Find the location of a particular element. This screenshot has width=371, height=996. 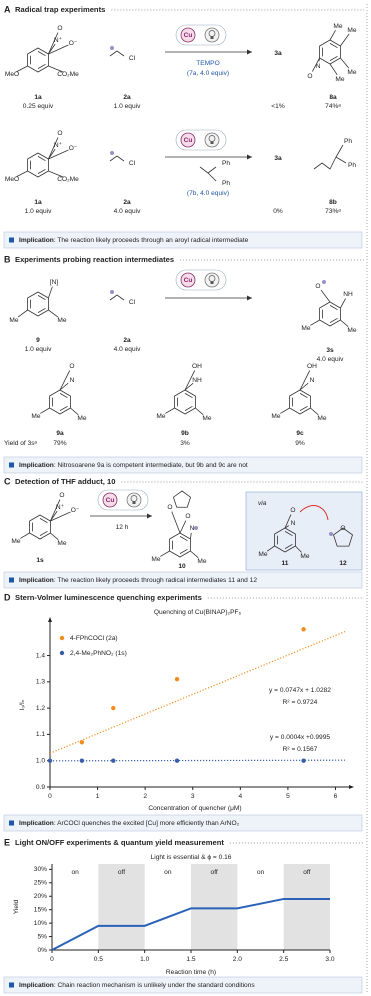

y-tick-label: 1.4 is located at coordinates (40, 655).